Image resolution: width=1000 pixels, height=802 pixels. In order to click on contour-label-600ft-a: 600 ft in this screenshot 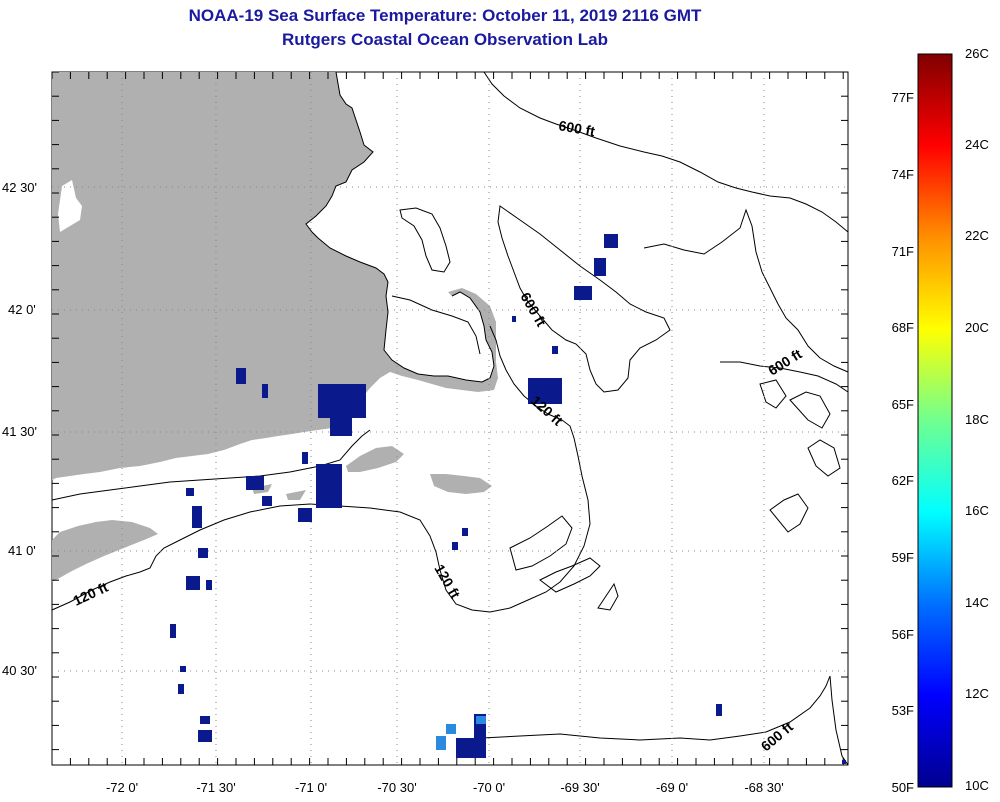, I will do `click(576, 128)`.